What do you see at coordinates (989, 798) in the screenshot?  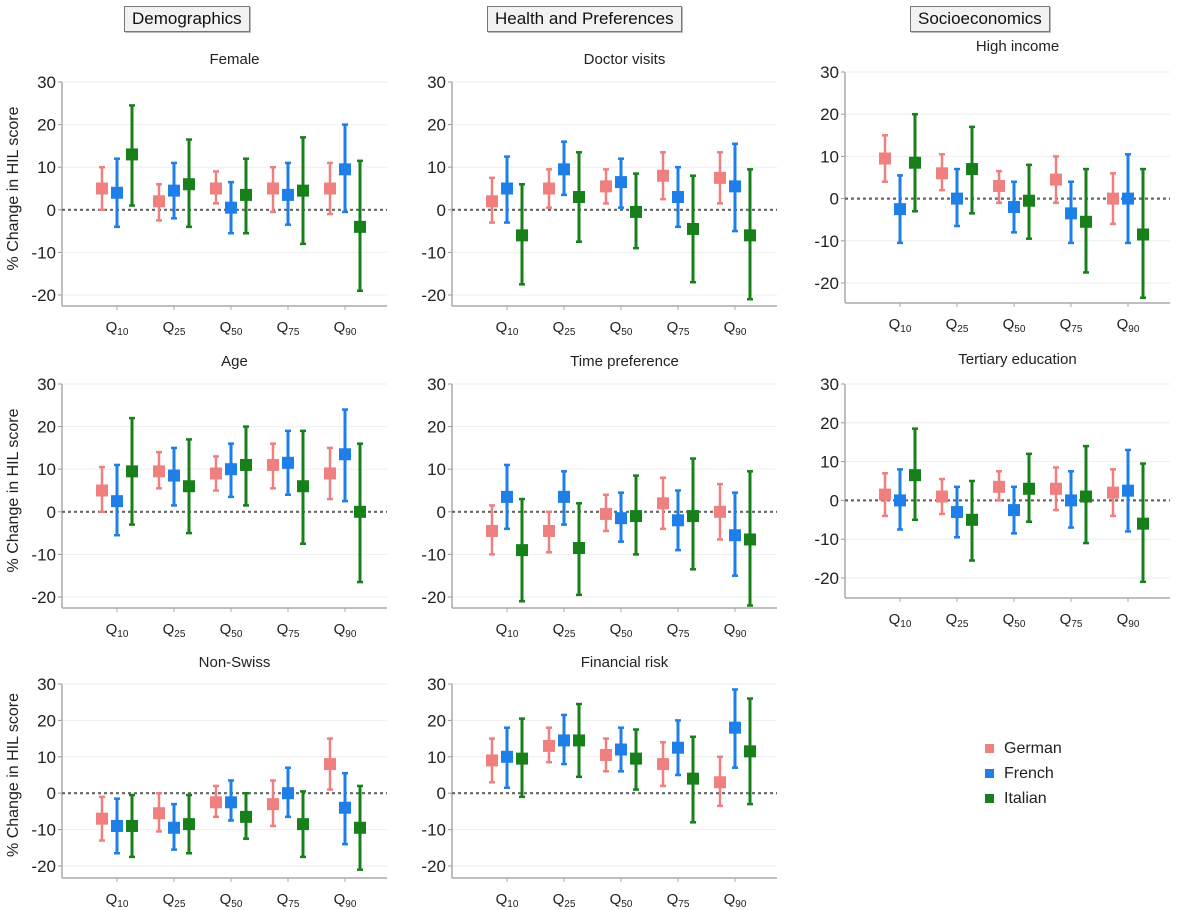 I see `legend-swatch-italian` at bounding box center [989, 798].